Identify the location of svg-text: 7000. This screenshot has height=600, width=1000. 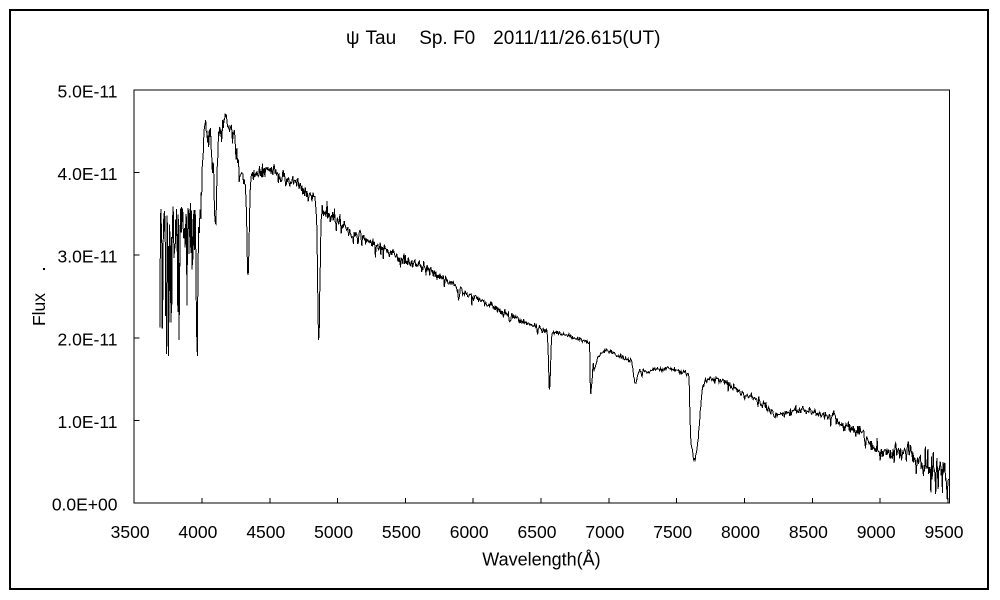
(604, 532).